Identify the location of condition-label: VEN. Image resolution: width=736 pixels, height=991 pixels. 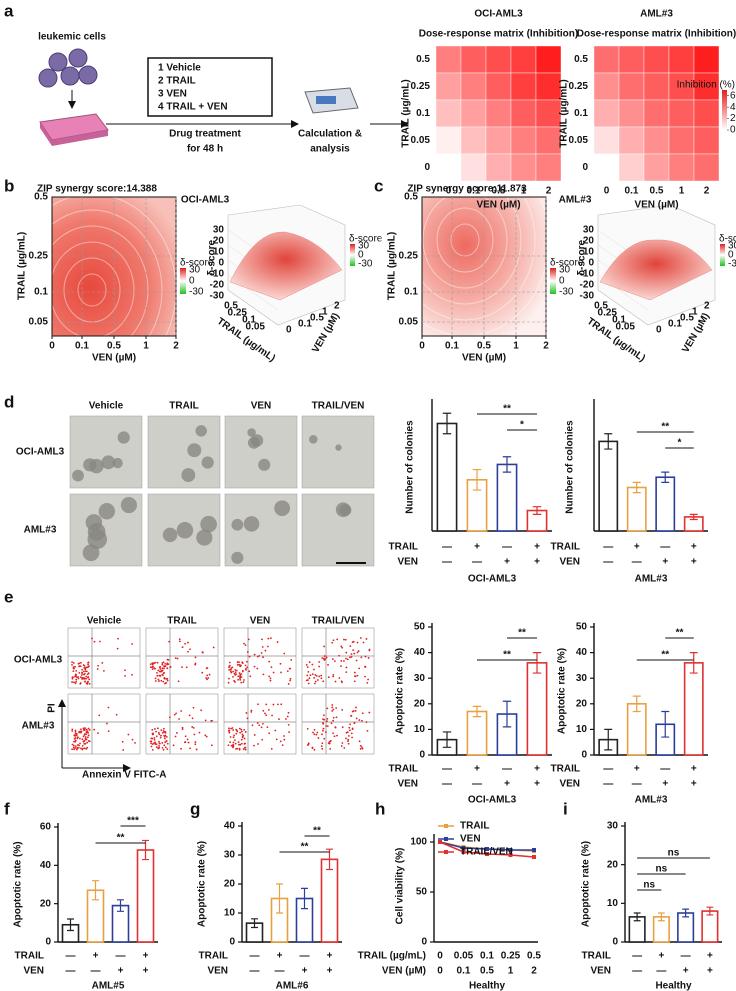
(600, 971).